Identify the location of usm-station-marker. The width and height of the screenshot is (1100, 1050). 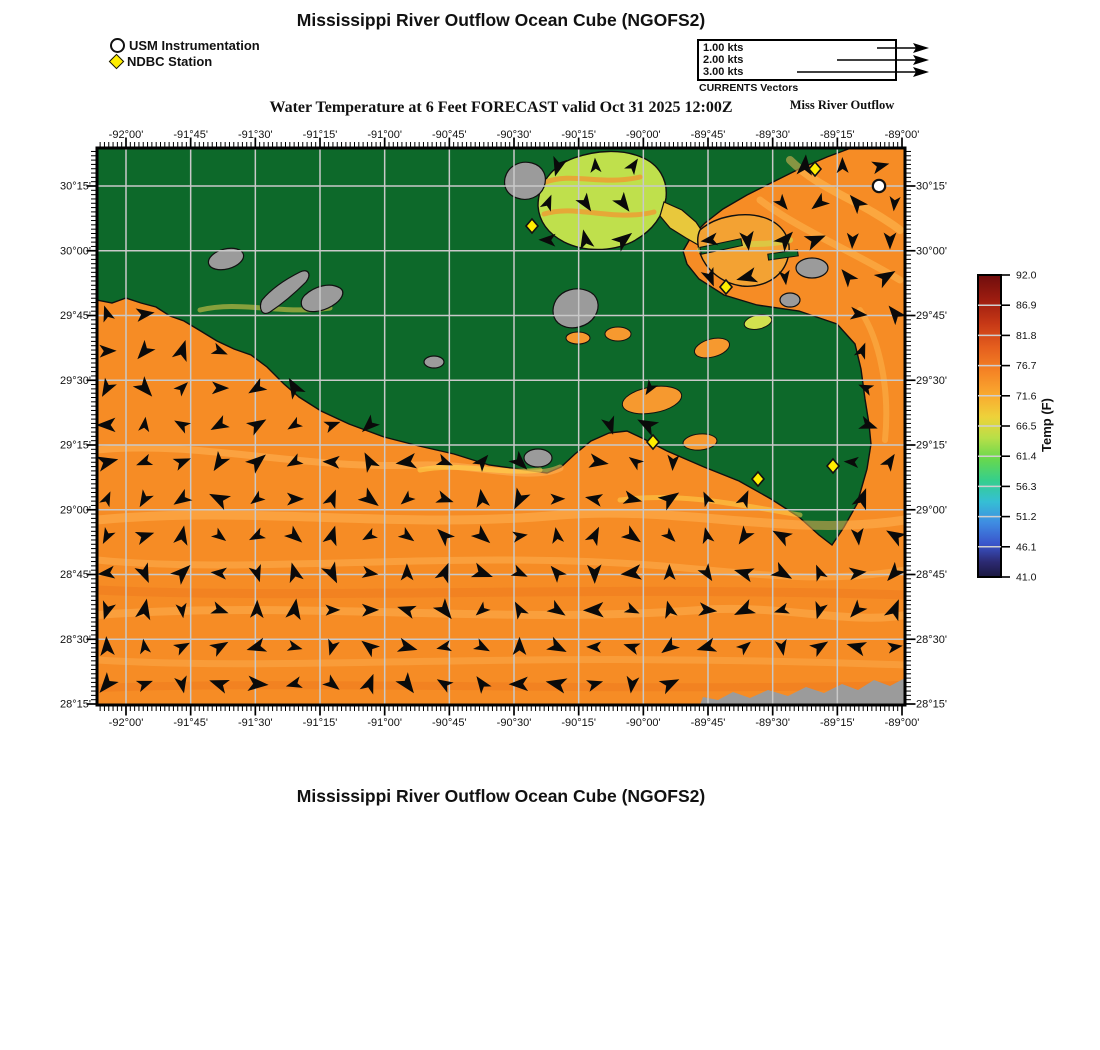
(879, 186).